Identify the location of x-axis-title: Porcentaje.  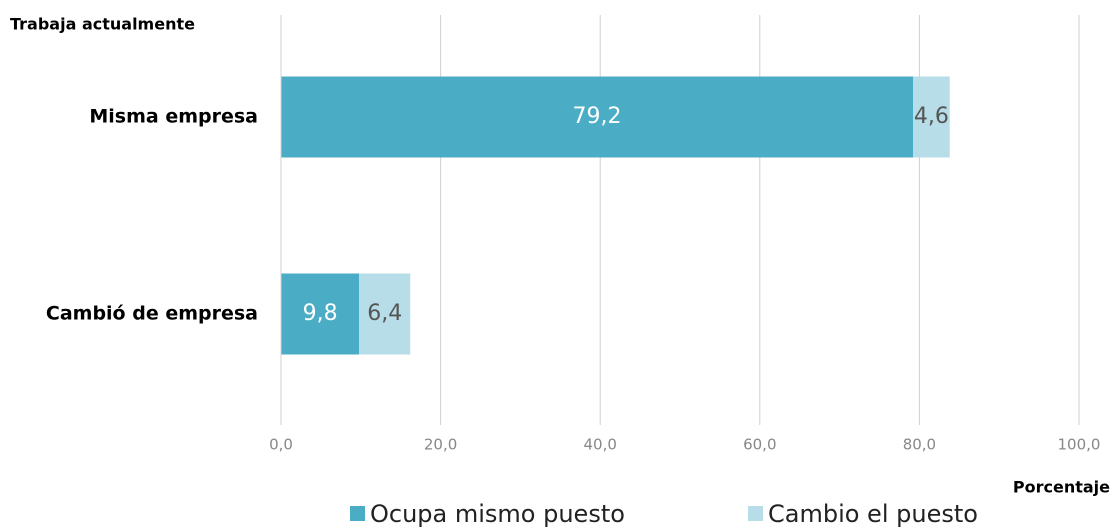
(1061, 487).